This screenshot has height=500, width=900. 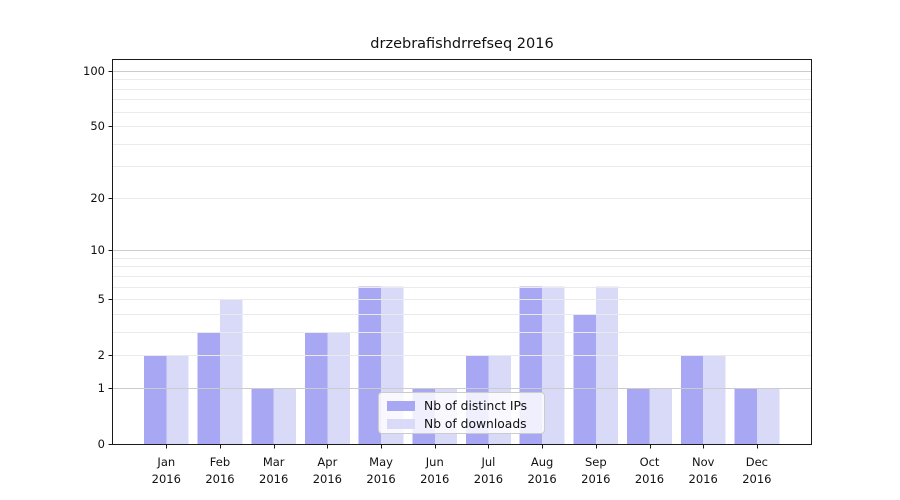 What do you see at coordinates (584, 378) in the screenshot?
I see `bar-distinct-ips-sep` at bounding box center [584, 378].